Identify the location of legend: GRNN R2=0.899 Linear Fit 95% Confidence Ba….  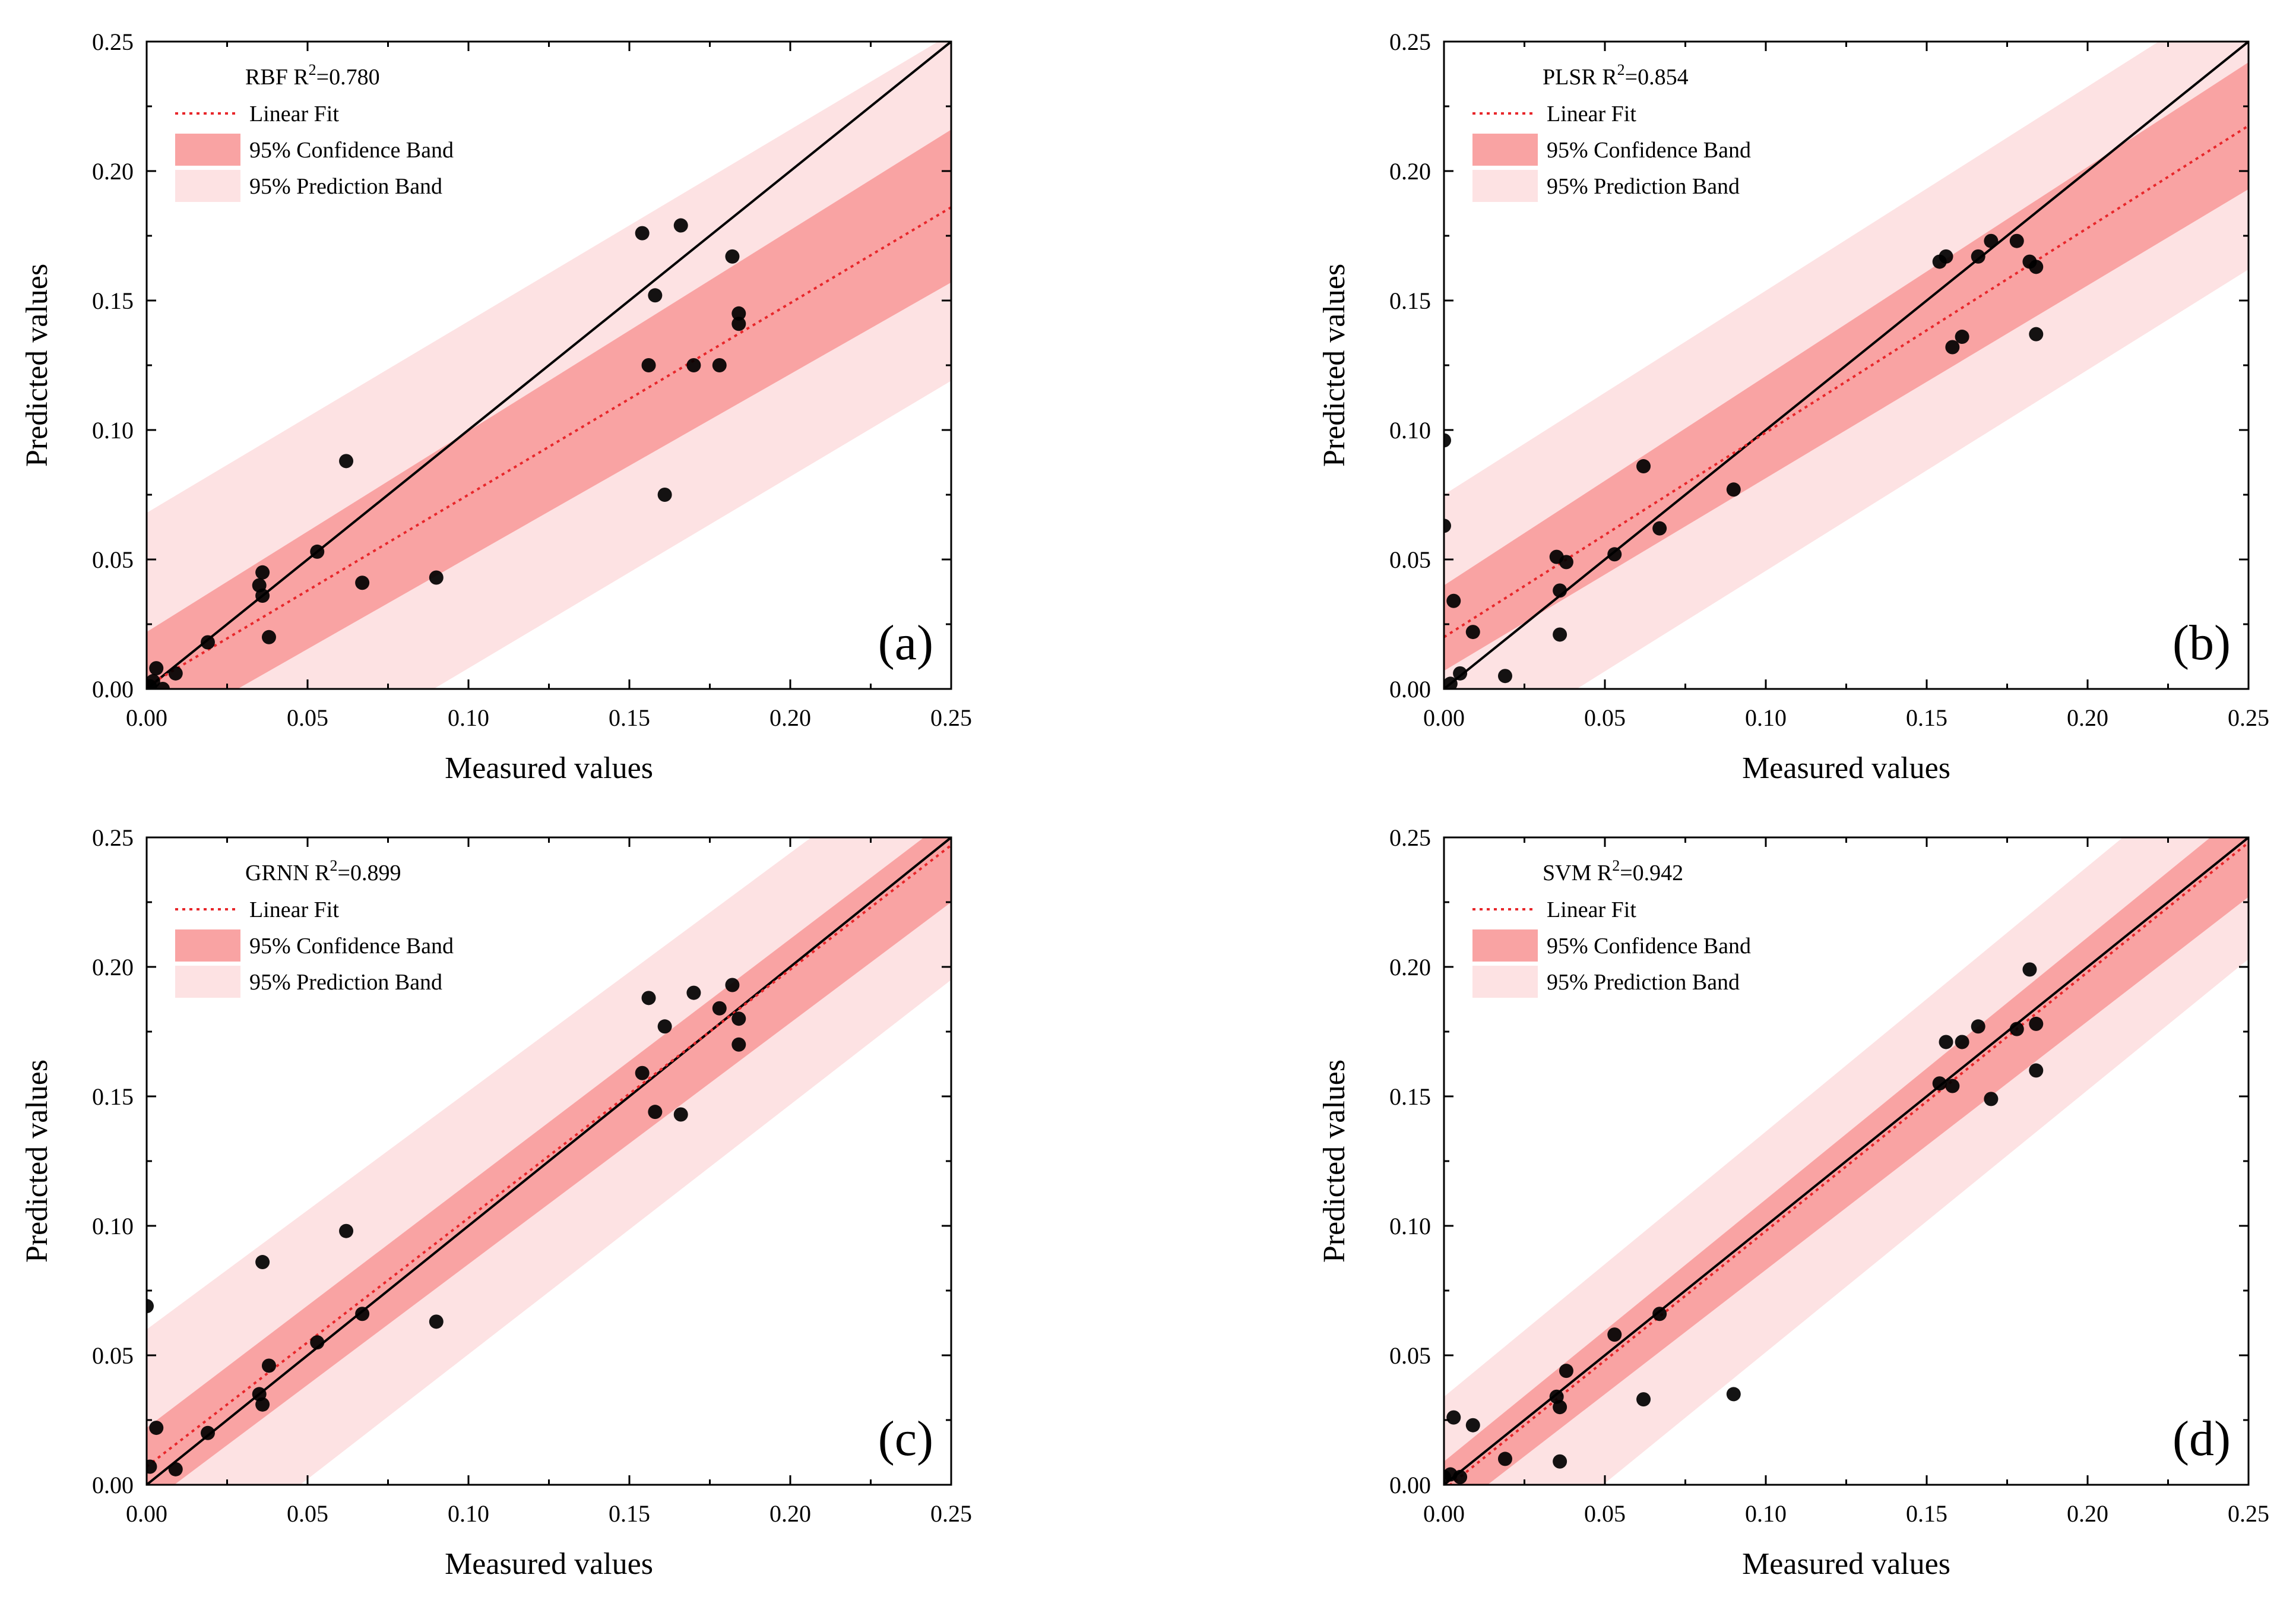
(314, 927).